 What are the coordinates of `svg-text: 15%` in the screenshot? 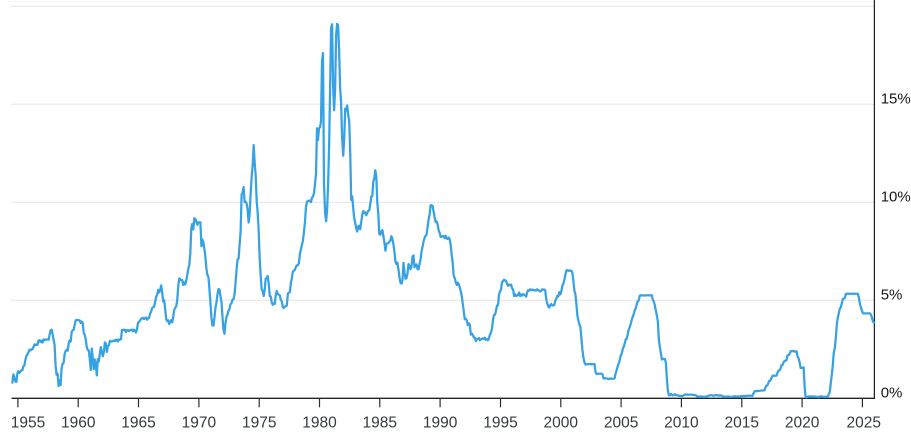 It's located at (896, 98).